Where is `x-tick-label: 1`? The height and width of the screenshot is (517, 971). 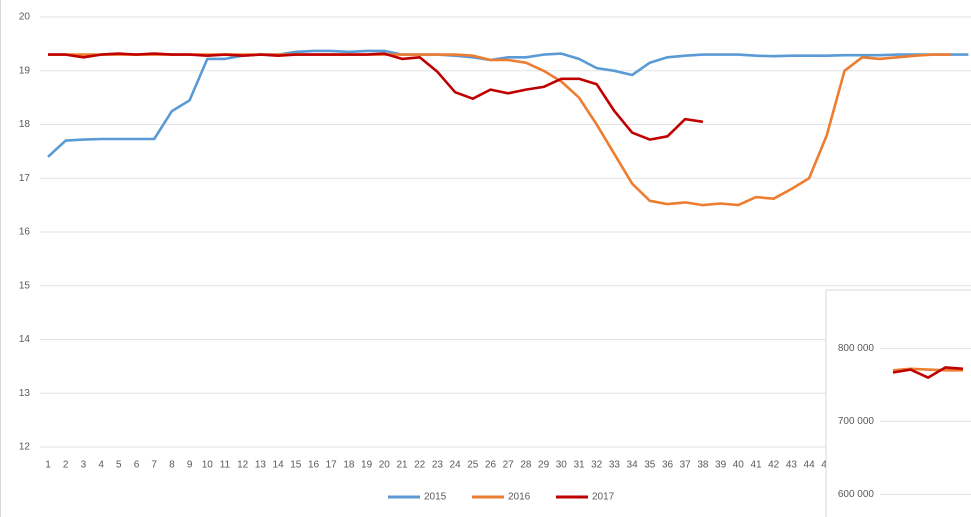
x-tick-label: 1 is located at coordinates (48, 465).